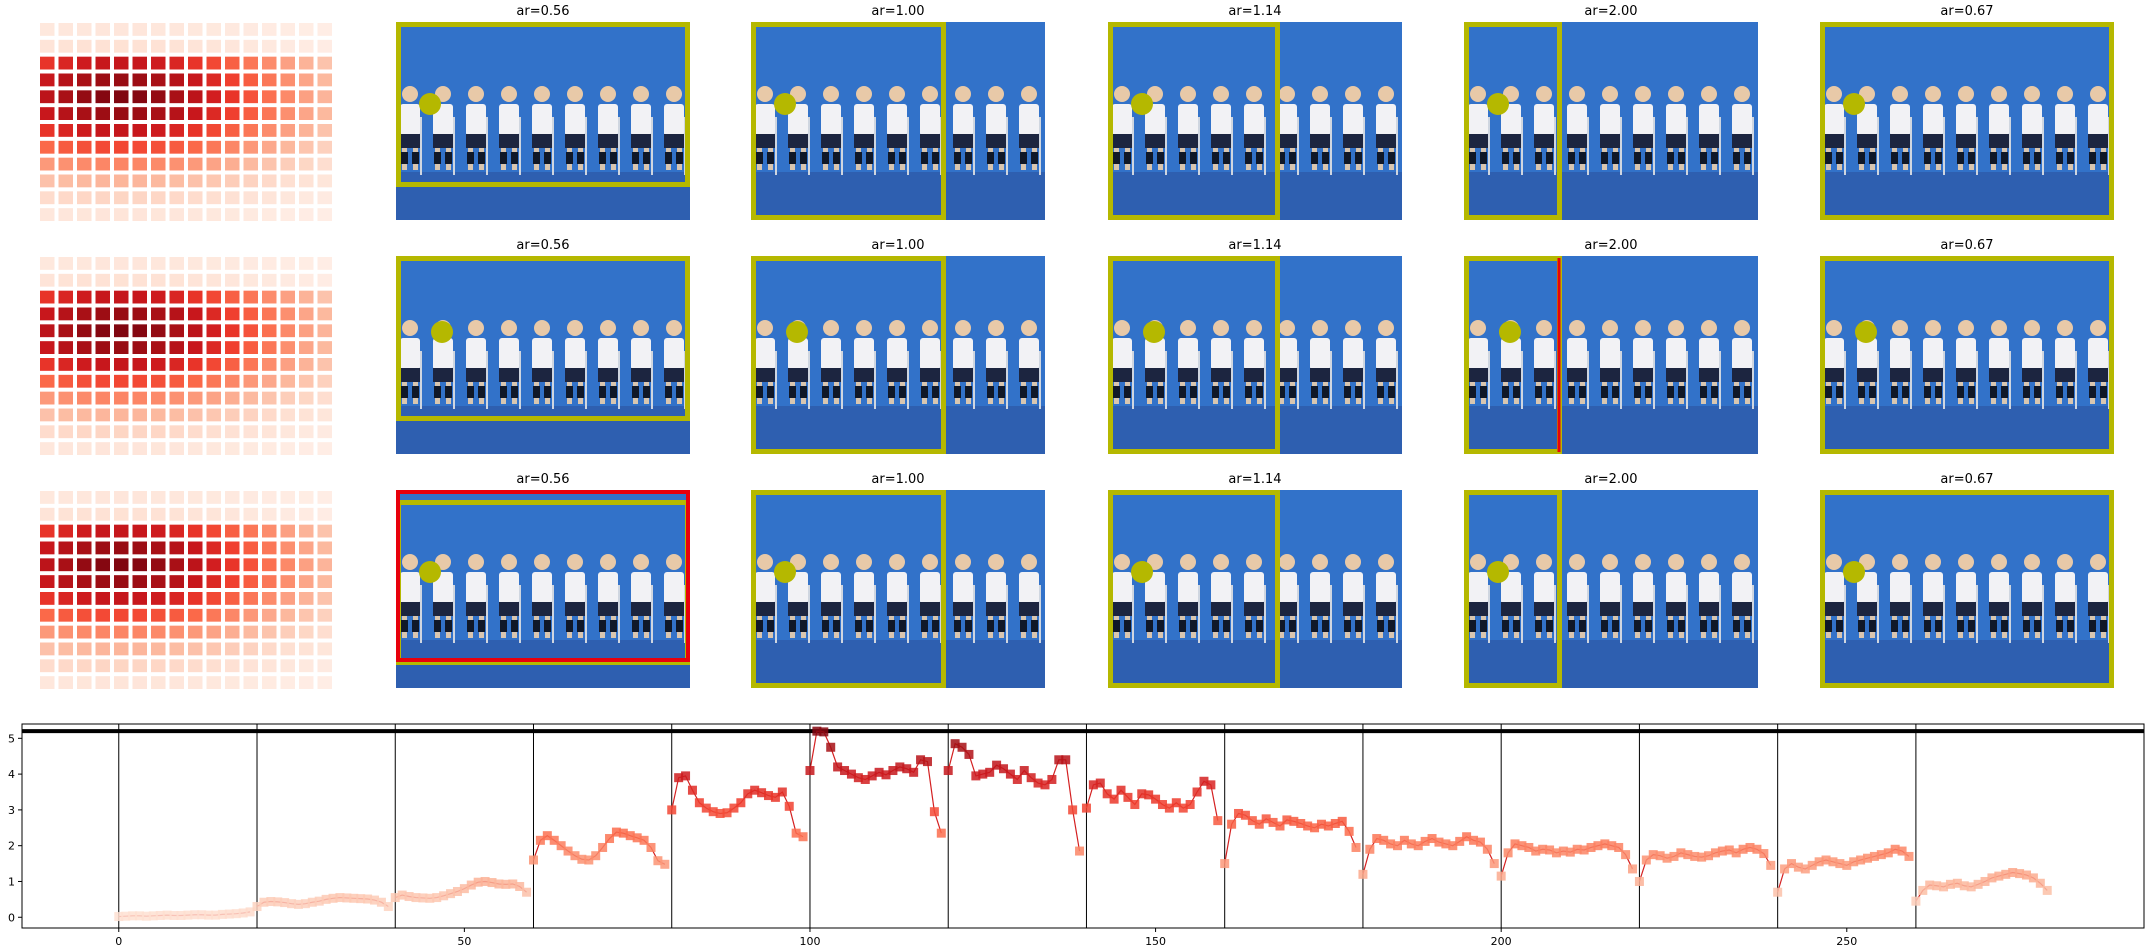 The image size is (2152, 952). I want to click on panel-title: ar=1.14, so click(1255, 479).